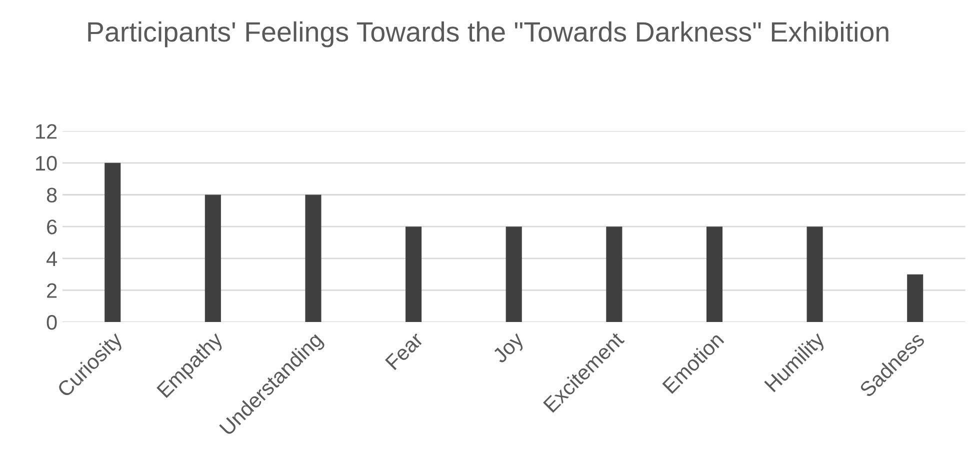  I want to click on y-tick-label: 8, so click(51, 195).